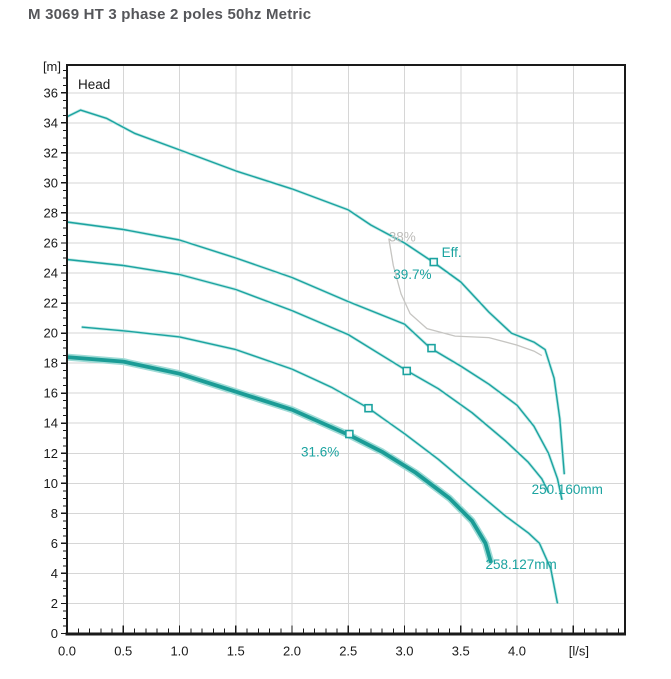 Image resolution: width=671 pixels, height=679 pixels. What do you see at coordinates (52, 66) in the screenshot?
I see `y-axis-unit-label: [m]` at bounding box center [52, 66].